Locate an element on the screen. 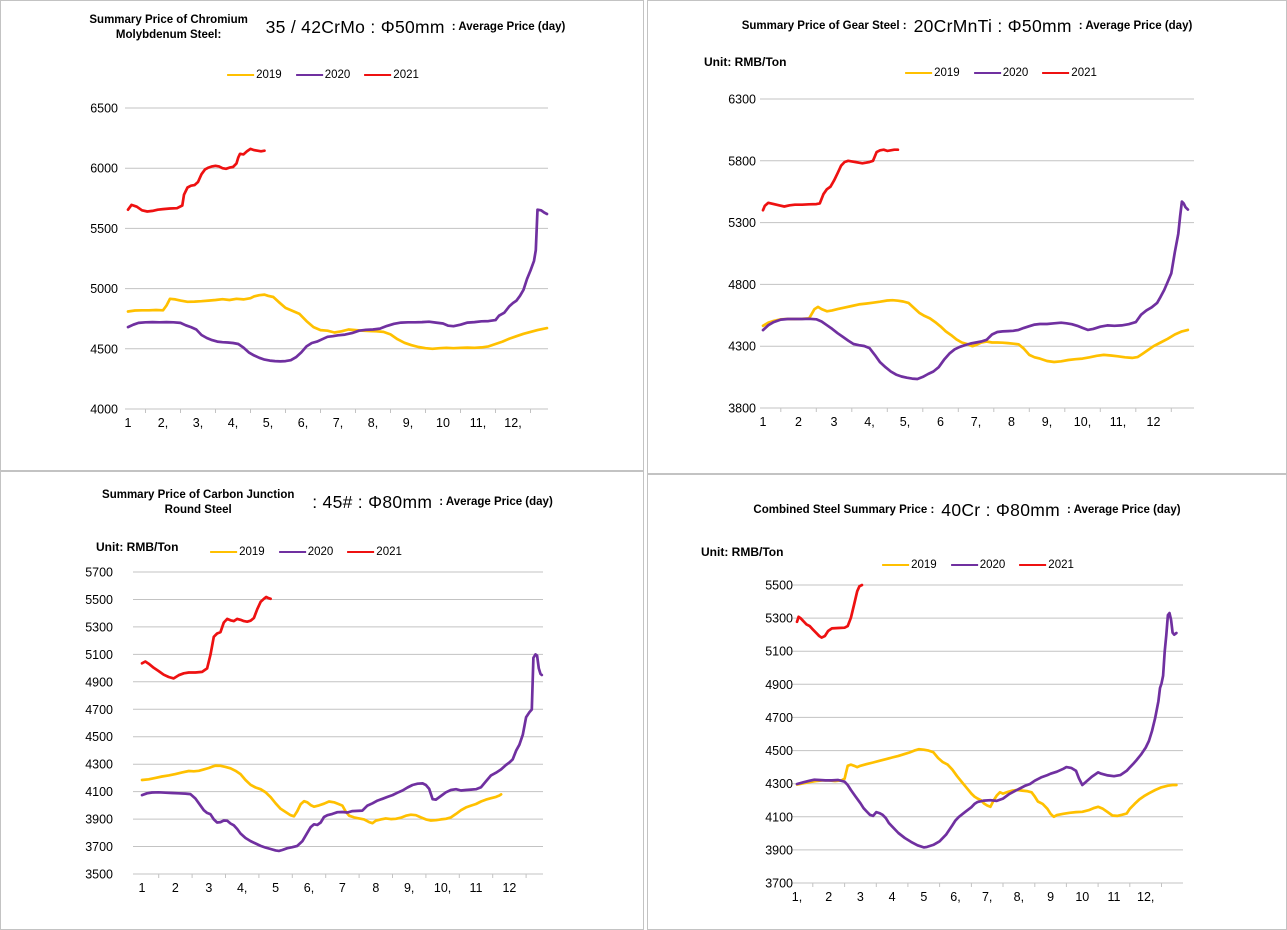 This screenshot has height=930, width=1287. chart-title-spec: : 45# : Φ80mm is located at coordinates (372, 502).